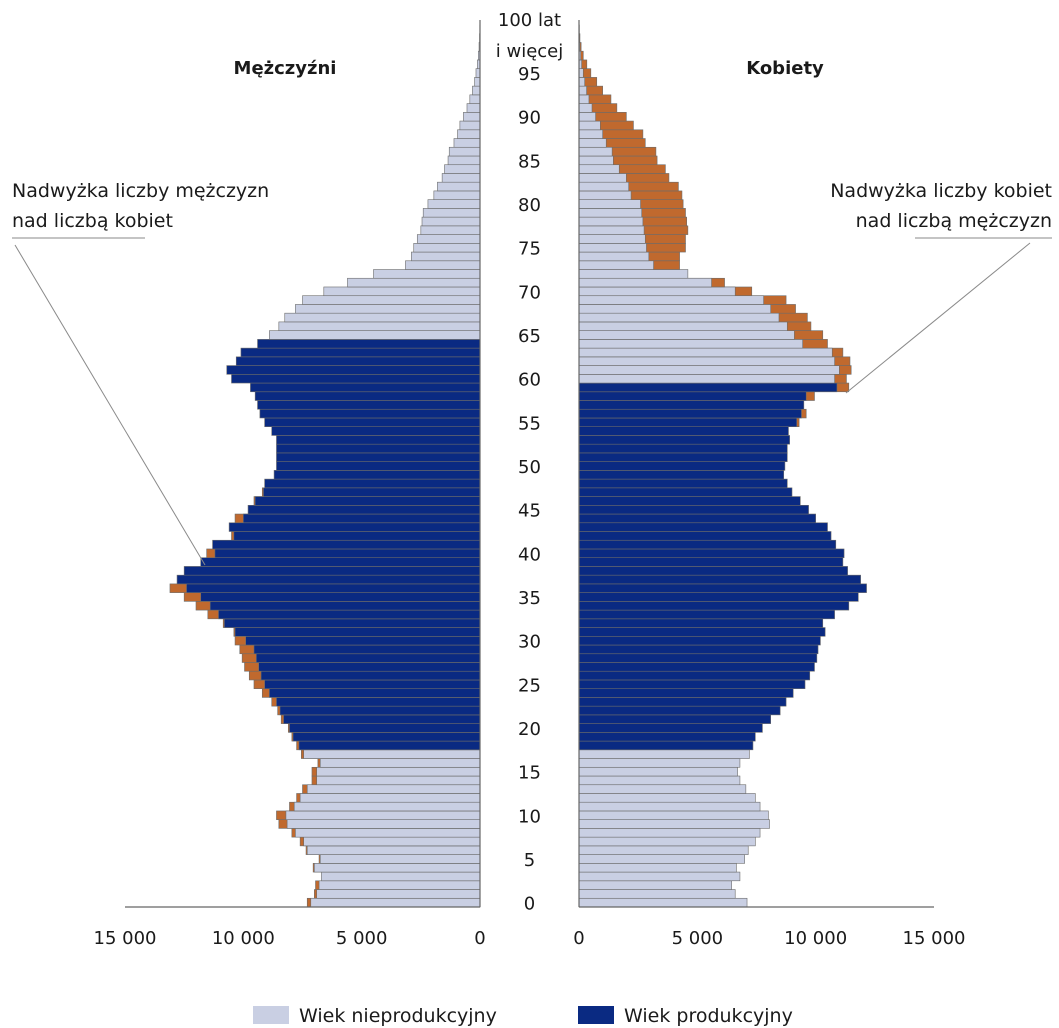  What do you see at coordinates (529, 249) in the screenshot?
I see `age-label-75: 75` at bounding box center [529, 249].